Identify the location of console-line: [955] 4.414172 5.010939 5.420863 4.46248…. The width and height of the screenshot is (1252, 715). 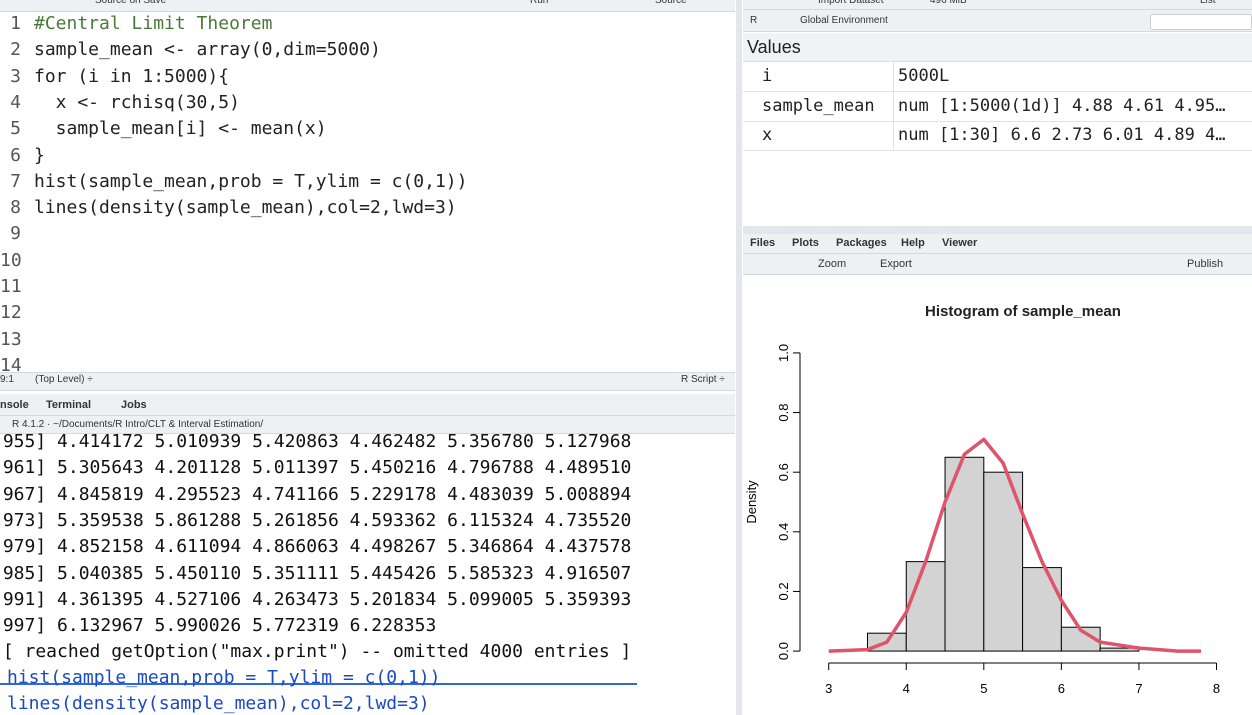
(316, 441).